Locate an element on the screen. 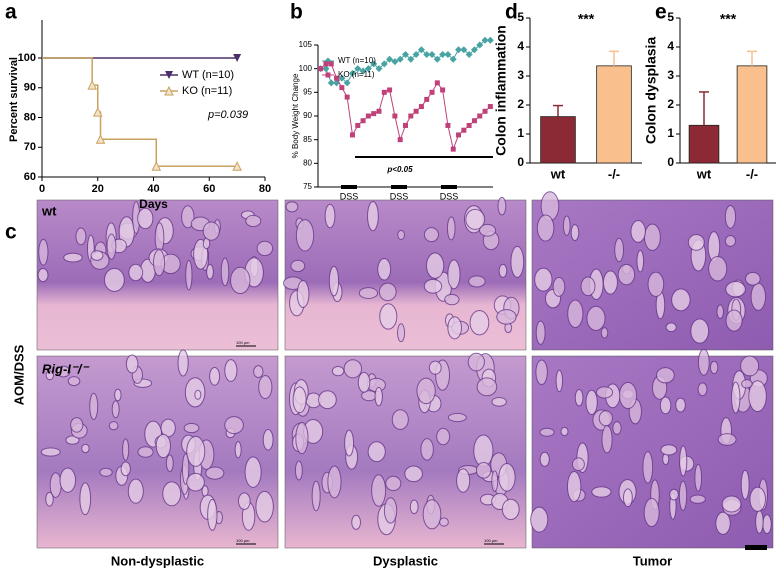 This screenshot has height=573, width=778. y-tick-label: 75 is located at coordinates (307, 186).